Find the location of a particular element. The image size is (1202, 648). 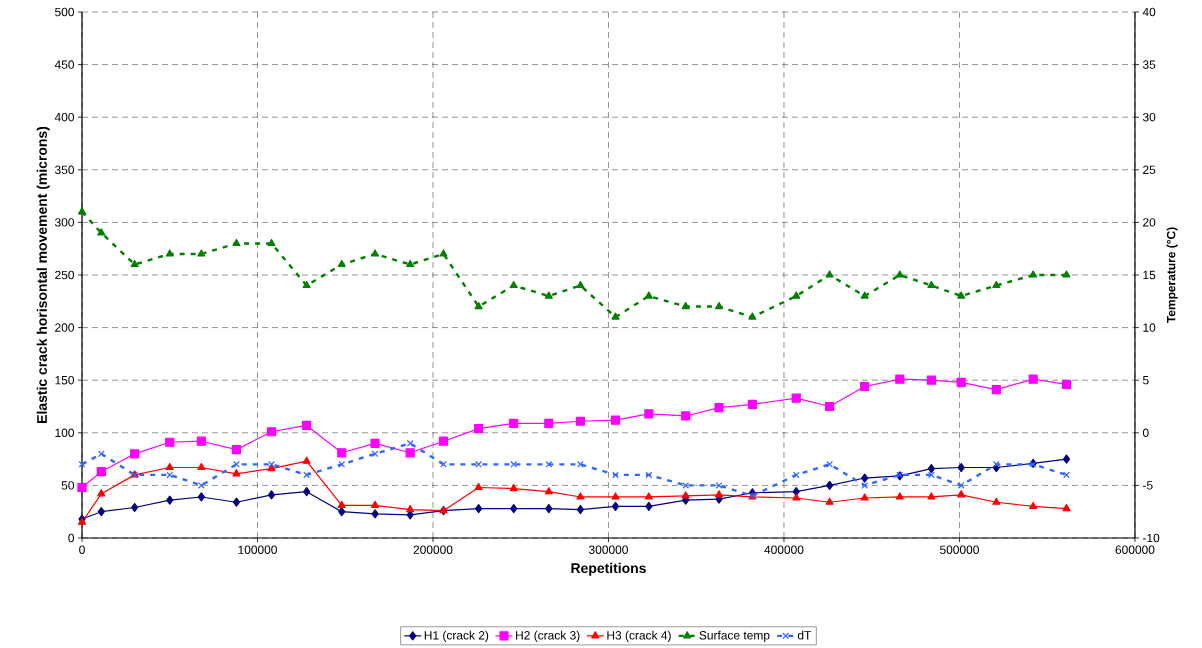

y-tick-label: 200 is located at coordinates (65, 327).